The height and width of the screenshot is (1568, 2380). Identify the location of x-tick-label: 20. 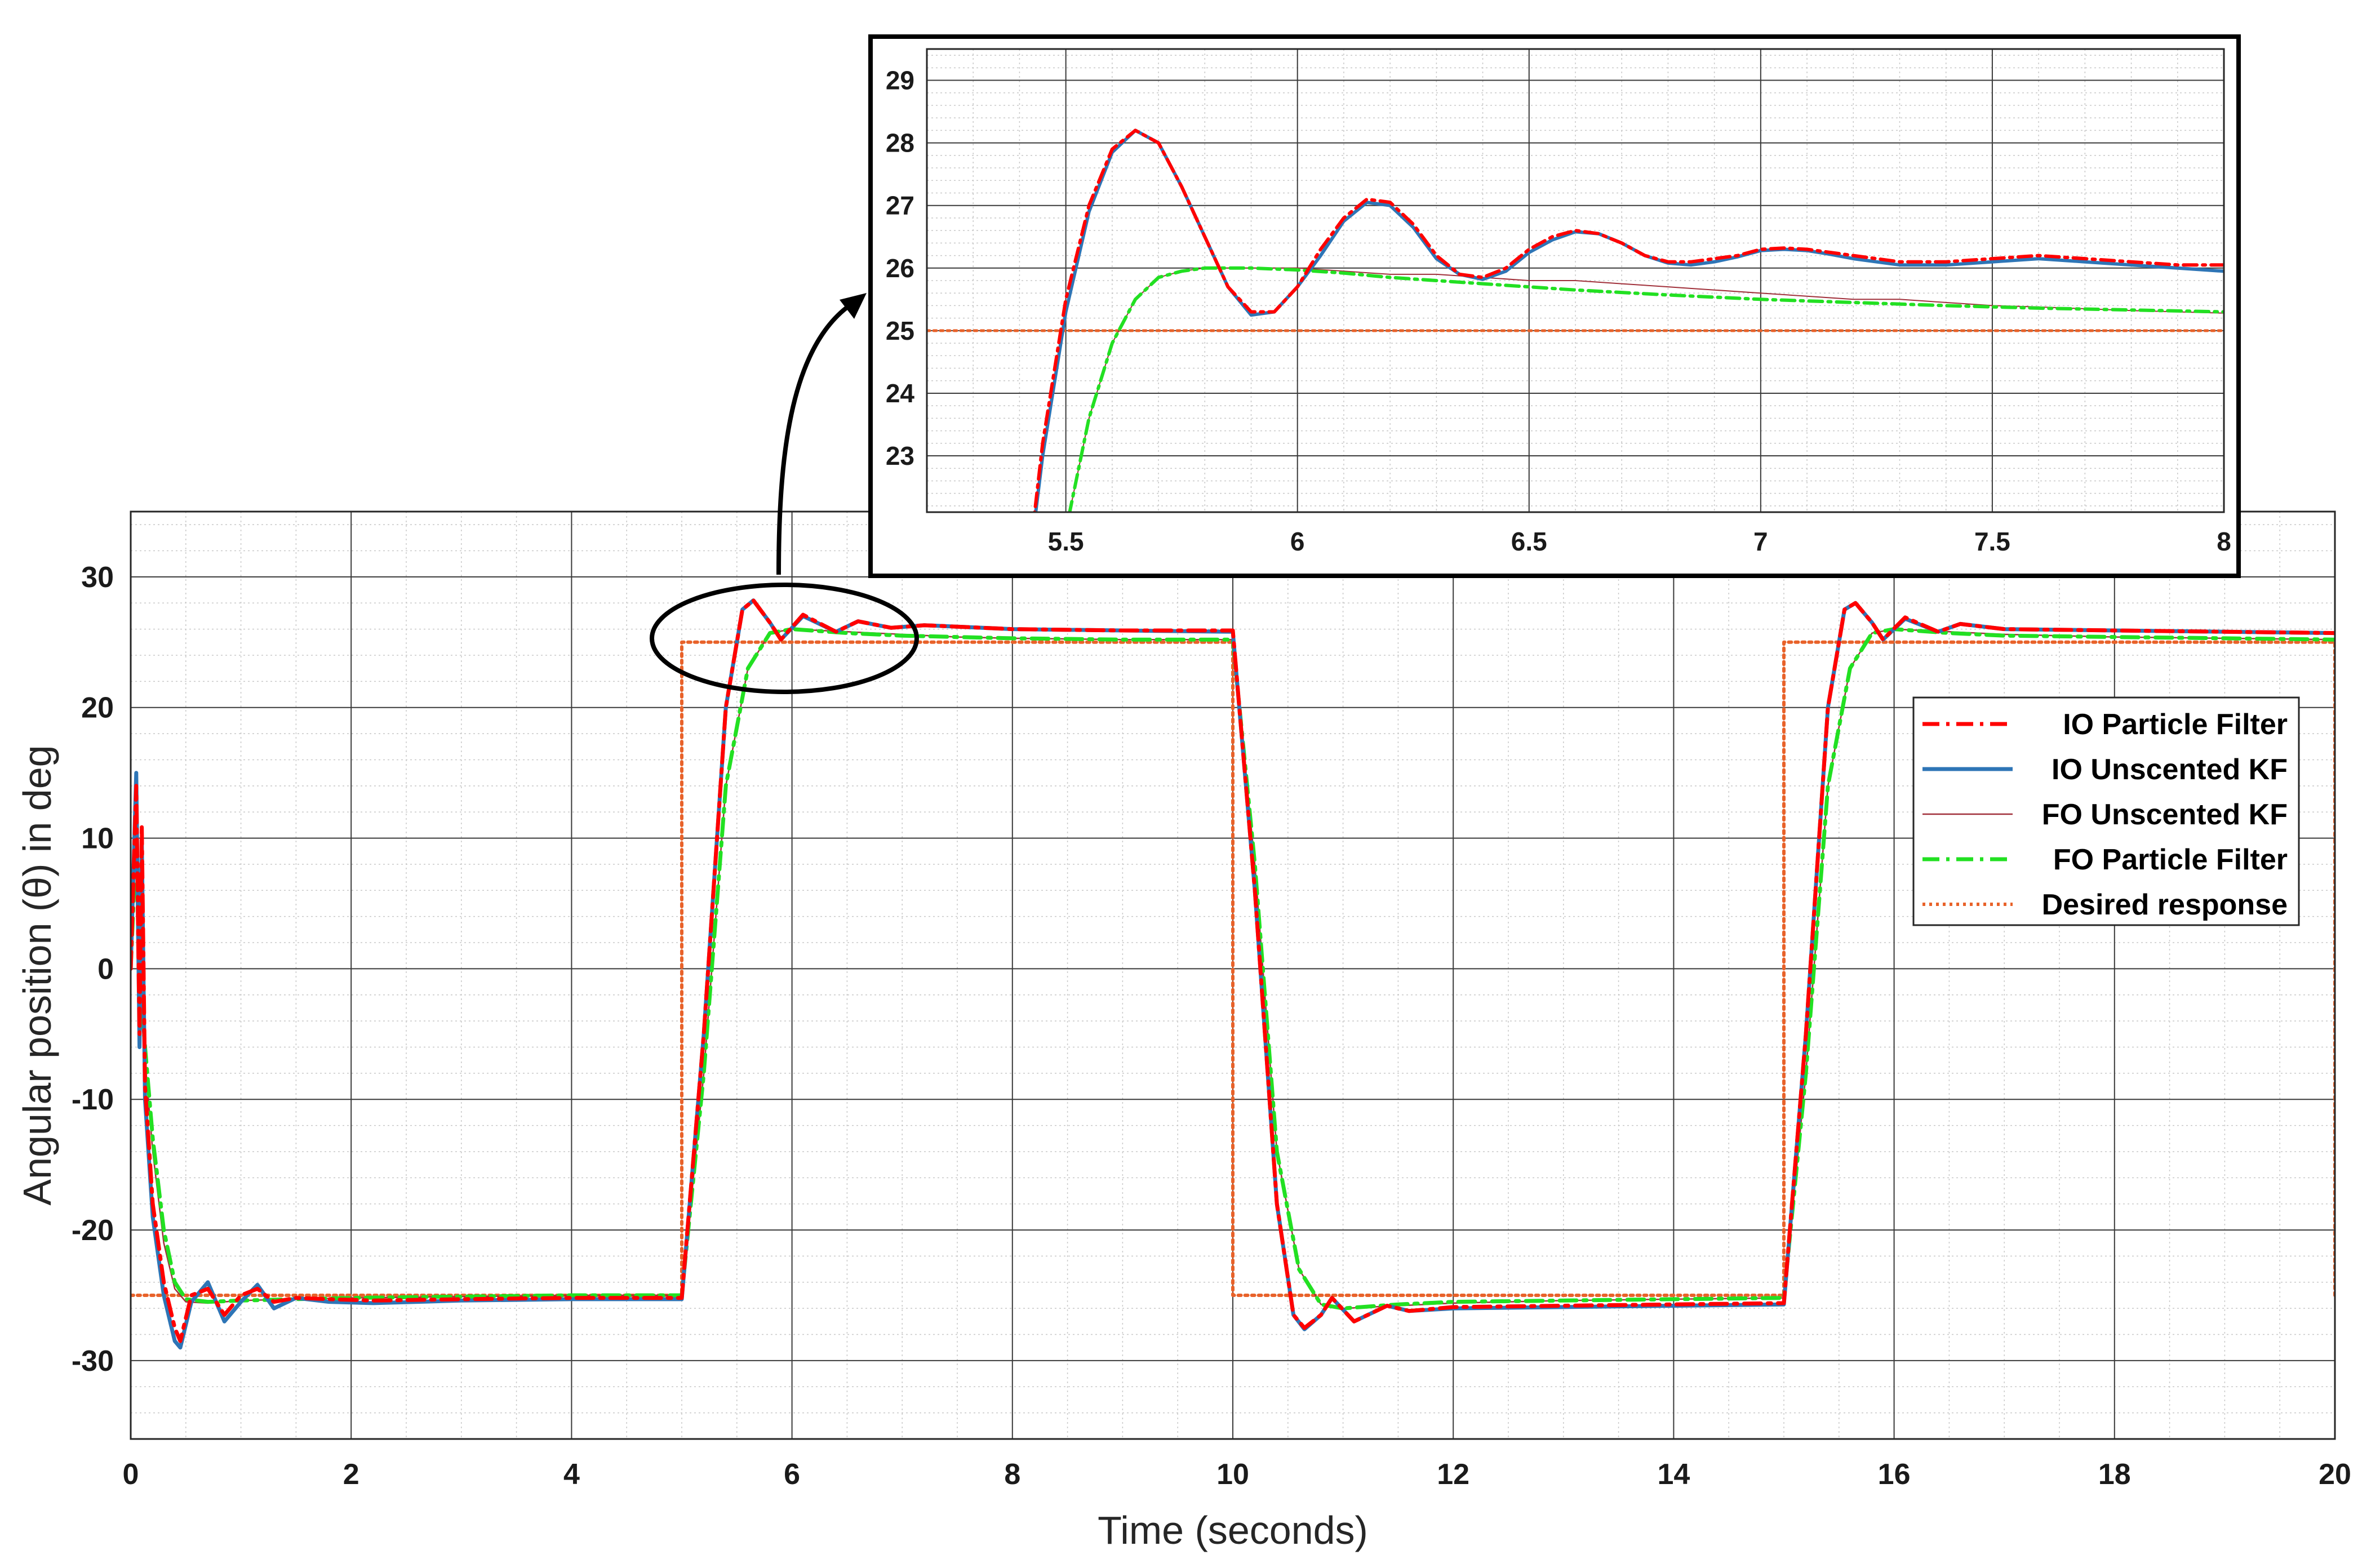
(2335, 1474).